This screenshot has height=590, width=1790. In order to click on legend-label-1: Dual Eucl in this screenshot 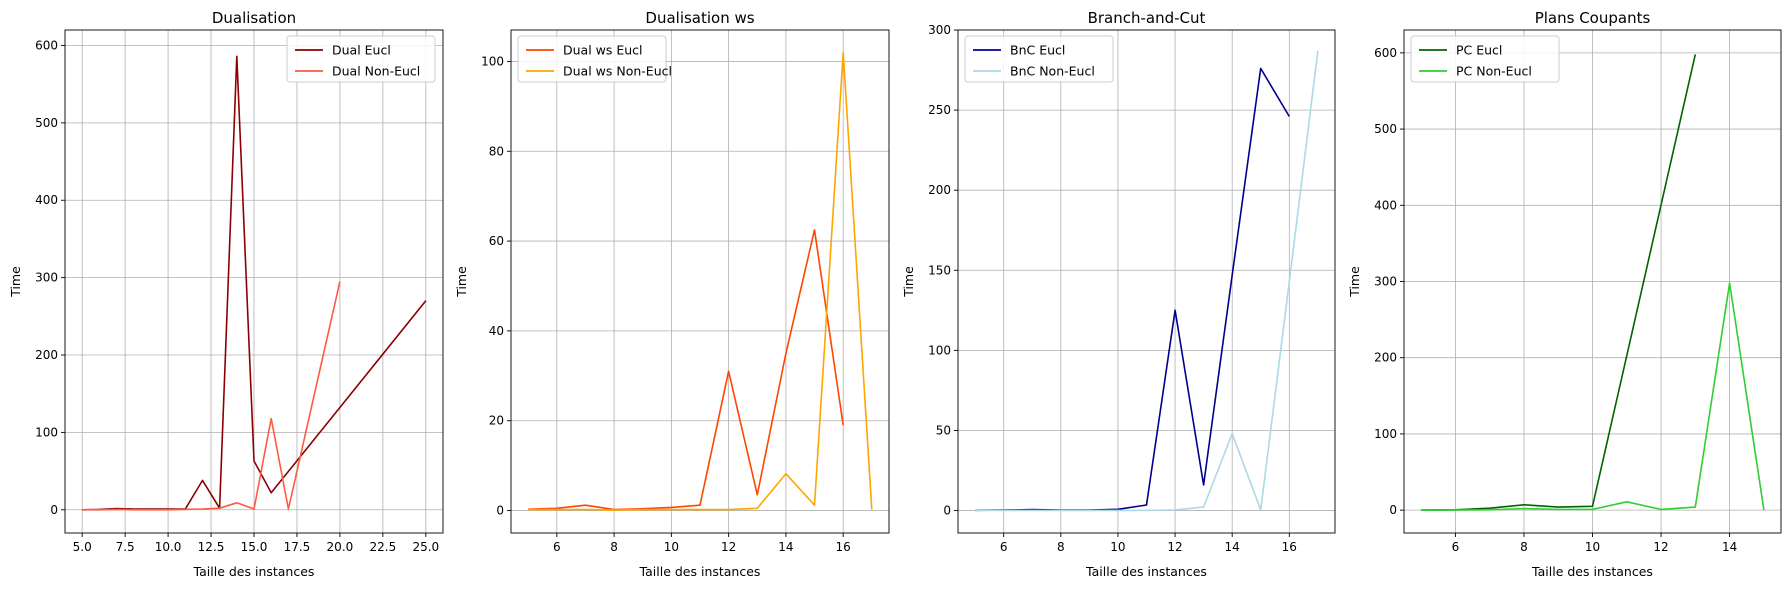, I will do `click(361, 50)`.